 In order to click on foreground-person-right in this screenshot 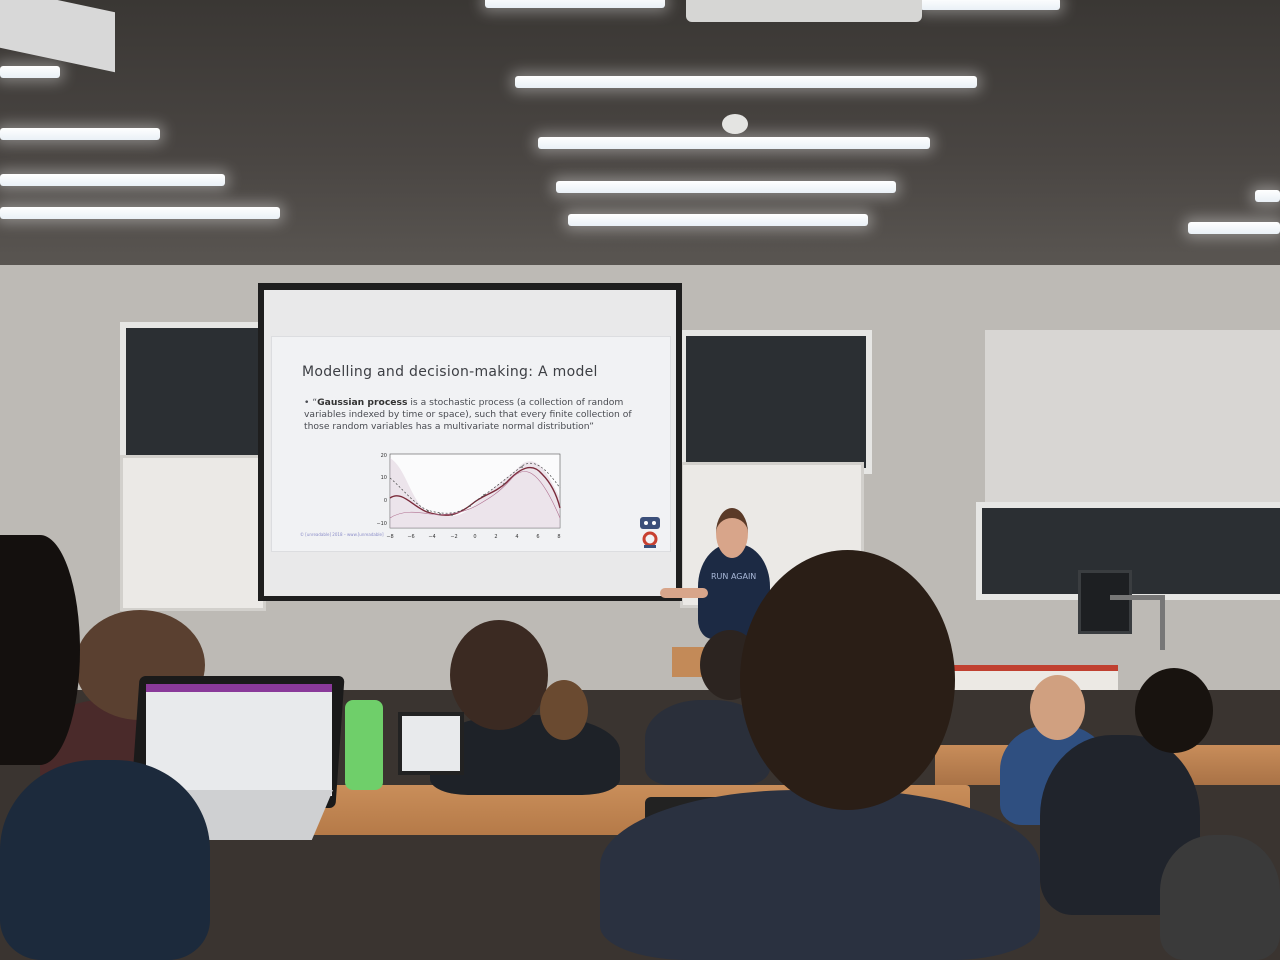, I will do `click(1220, 897)`.